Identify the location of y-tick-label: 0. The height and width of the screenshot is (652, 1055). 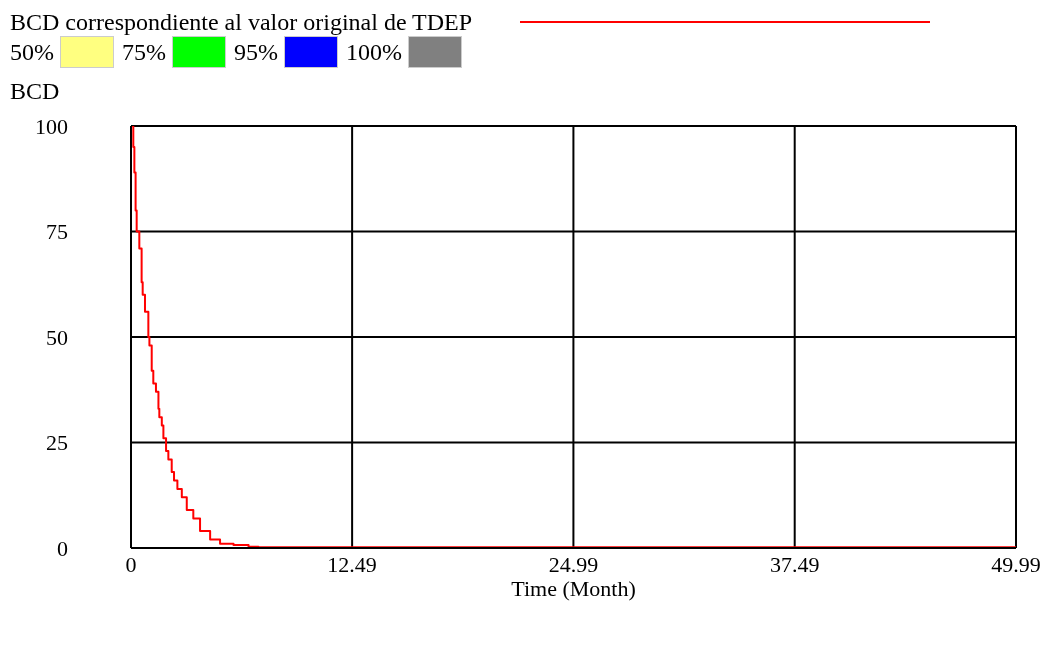
(62, 548).